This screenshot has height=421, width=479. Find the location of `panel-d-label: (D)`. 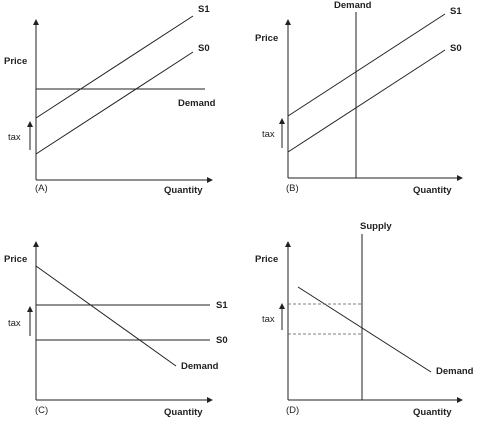

panel-d-label: (D) is located at coordinates (292, 410).